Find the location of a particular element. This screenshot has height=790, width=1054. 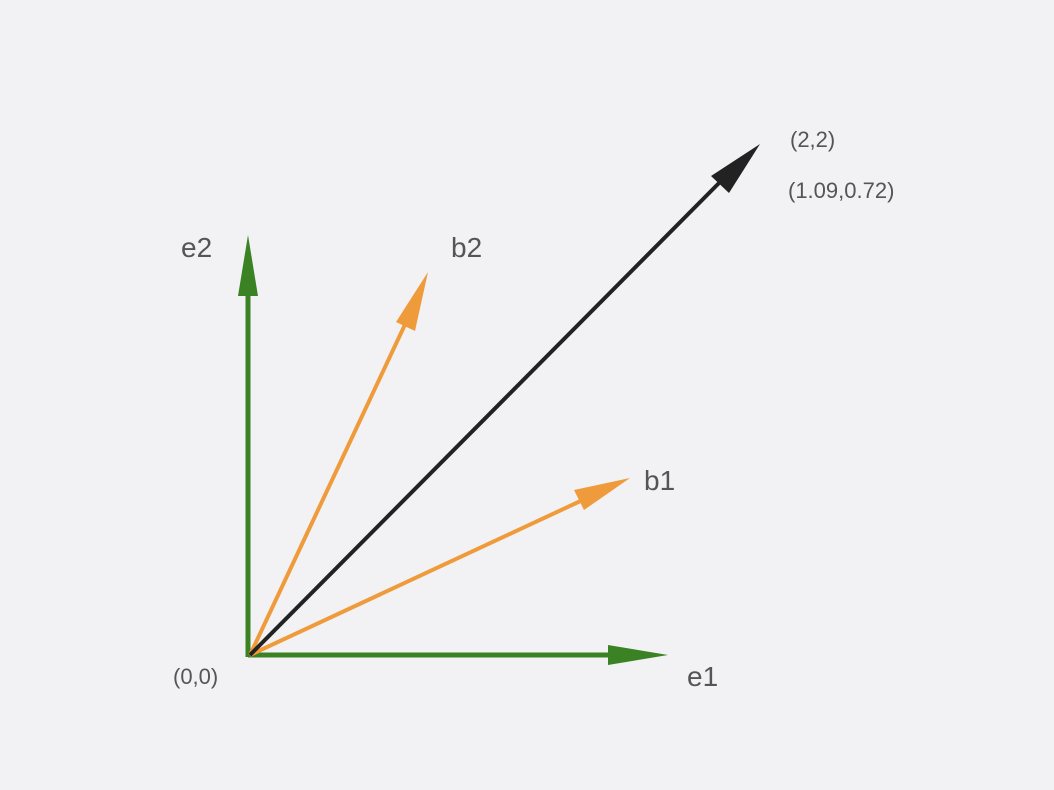

vector-new-coords-label: (1.09,0.72) is located at coordinates (841, 190).